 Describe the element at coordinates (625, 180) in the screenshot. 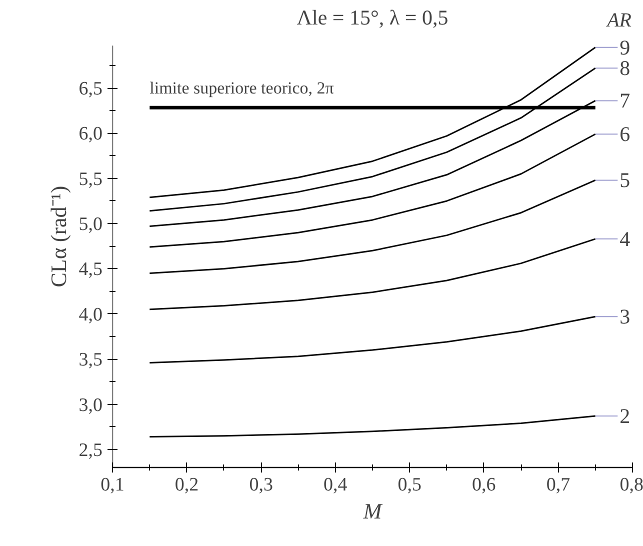

I see `series-label: 5` at that location.